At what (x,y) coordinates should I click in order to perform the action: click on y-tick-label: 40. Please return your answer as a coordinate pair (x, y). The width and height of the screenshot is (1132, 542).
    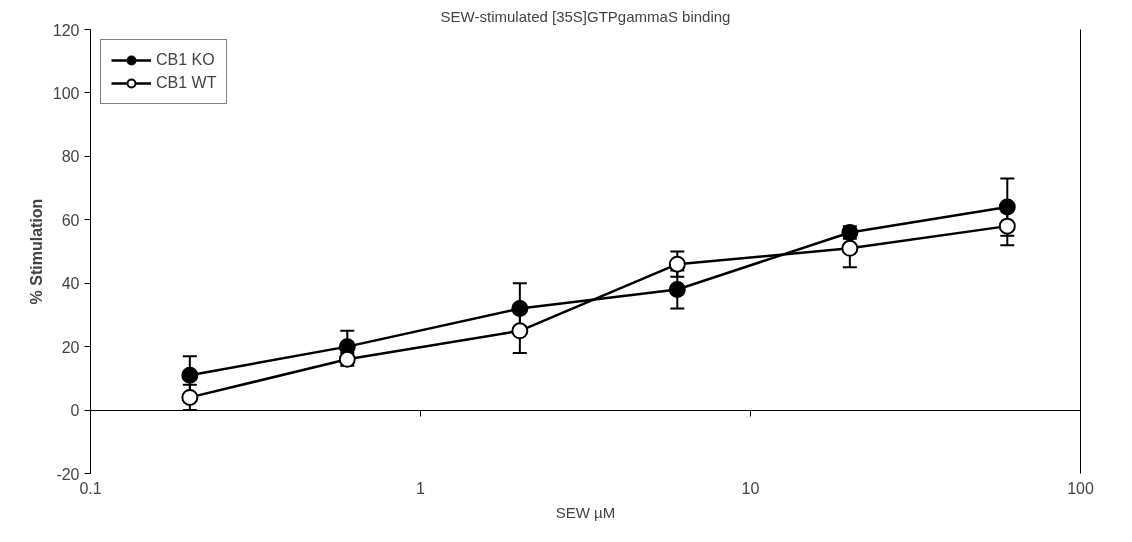
    Looking at the image, I should click on (70, 284).